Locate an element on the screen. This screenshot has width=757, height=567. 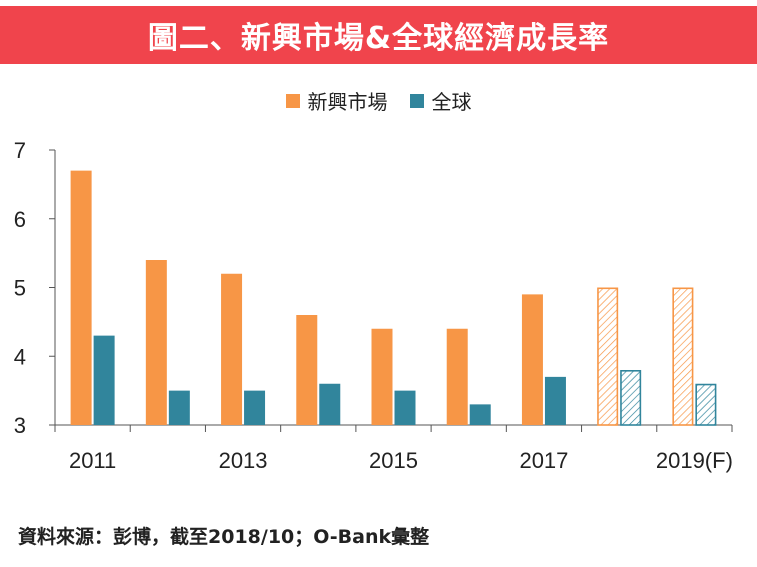
x-tick-label: 2013 is located at coordinates (243, 460).